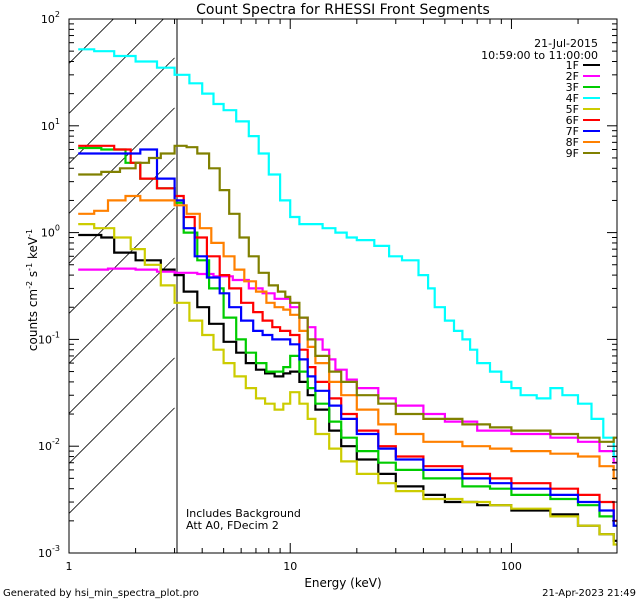  I want to click on legend-label-7F: 7F, so click(572, 131).